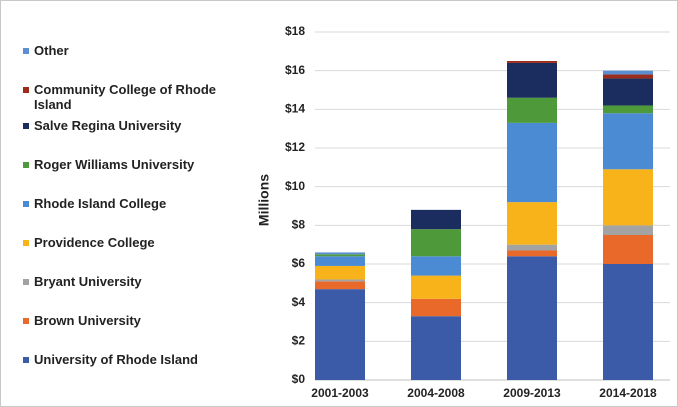 Image resolution: width=678 pixels, height=407 pixels. Describe the element at coordinates (137, 50) in the screenshot. I see `legend-item: Other` at that location.